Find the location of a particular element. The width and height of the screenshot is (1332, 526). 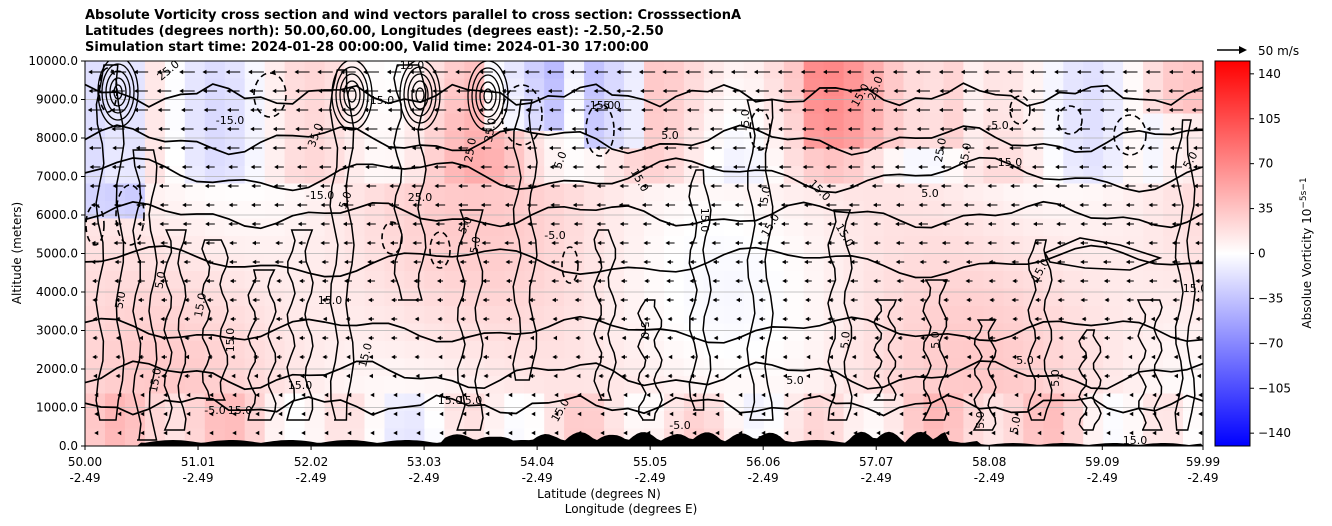

x-tick-label-lat: 54.04 is located at coordinates (537, 462).